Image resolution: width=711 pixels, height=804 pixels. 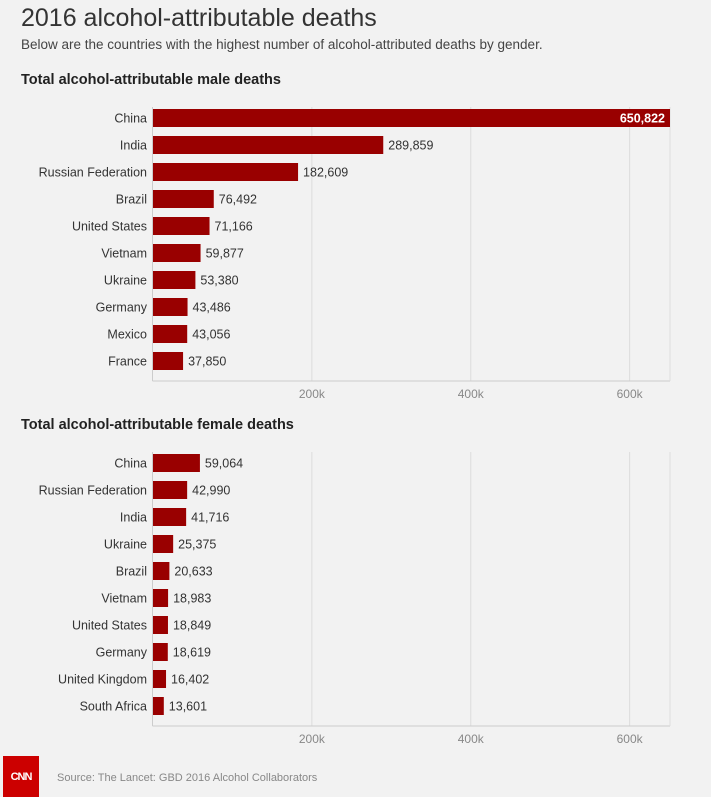 I want to click on data-label: 53,380, so click(x=219, y=281).